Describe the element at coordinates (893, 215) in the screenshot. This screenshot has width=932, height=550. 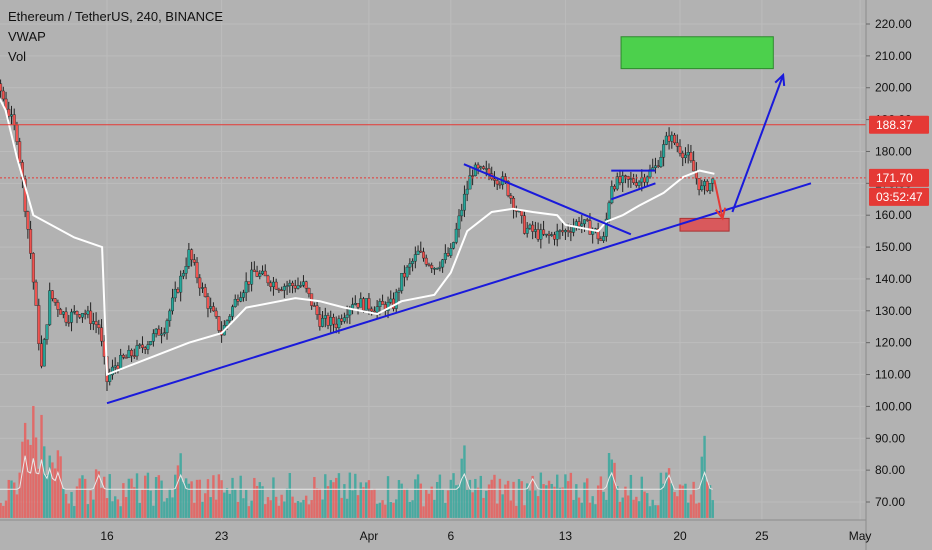
I see `price-tick-label: 160.00` at that location.